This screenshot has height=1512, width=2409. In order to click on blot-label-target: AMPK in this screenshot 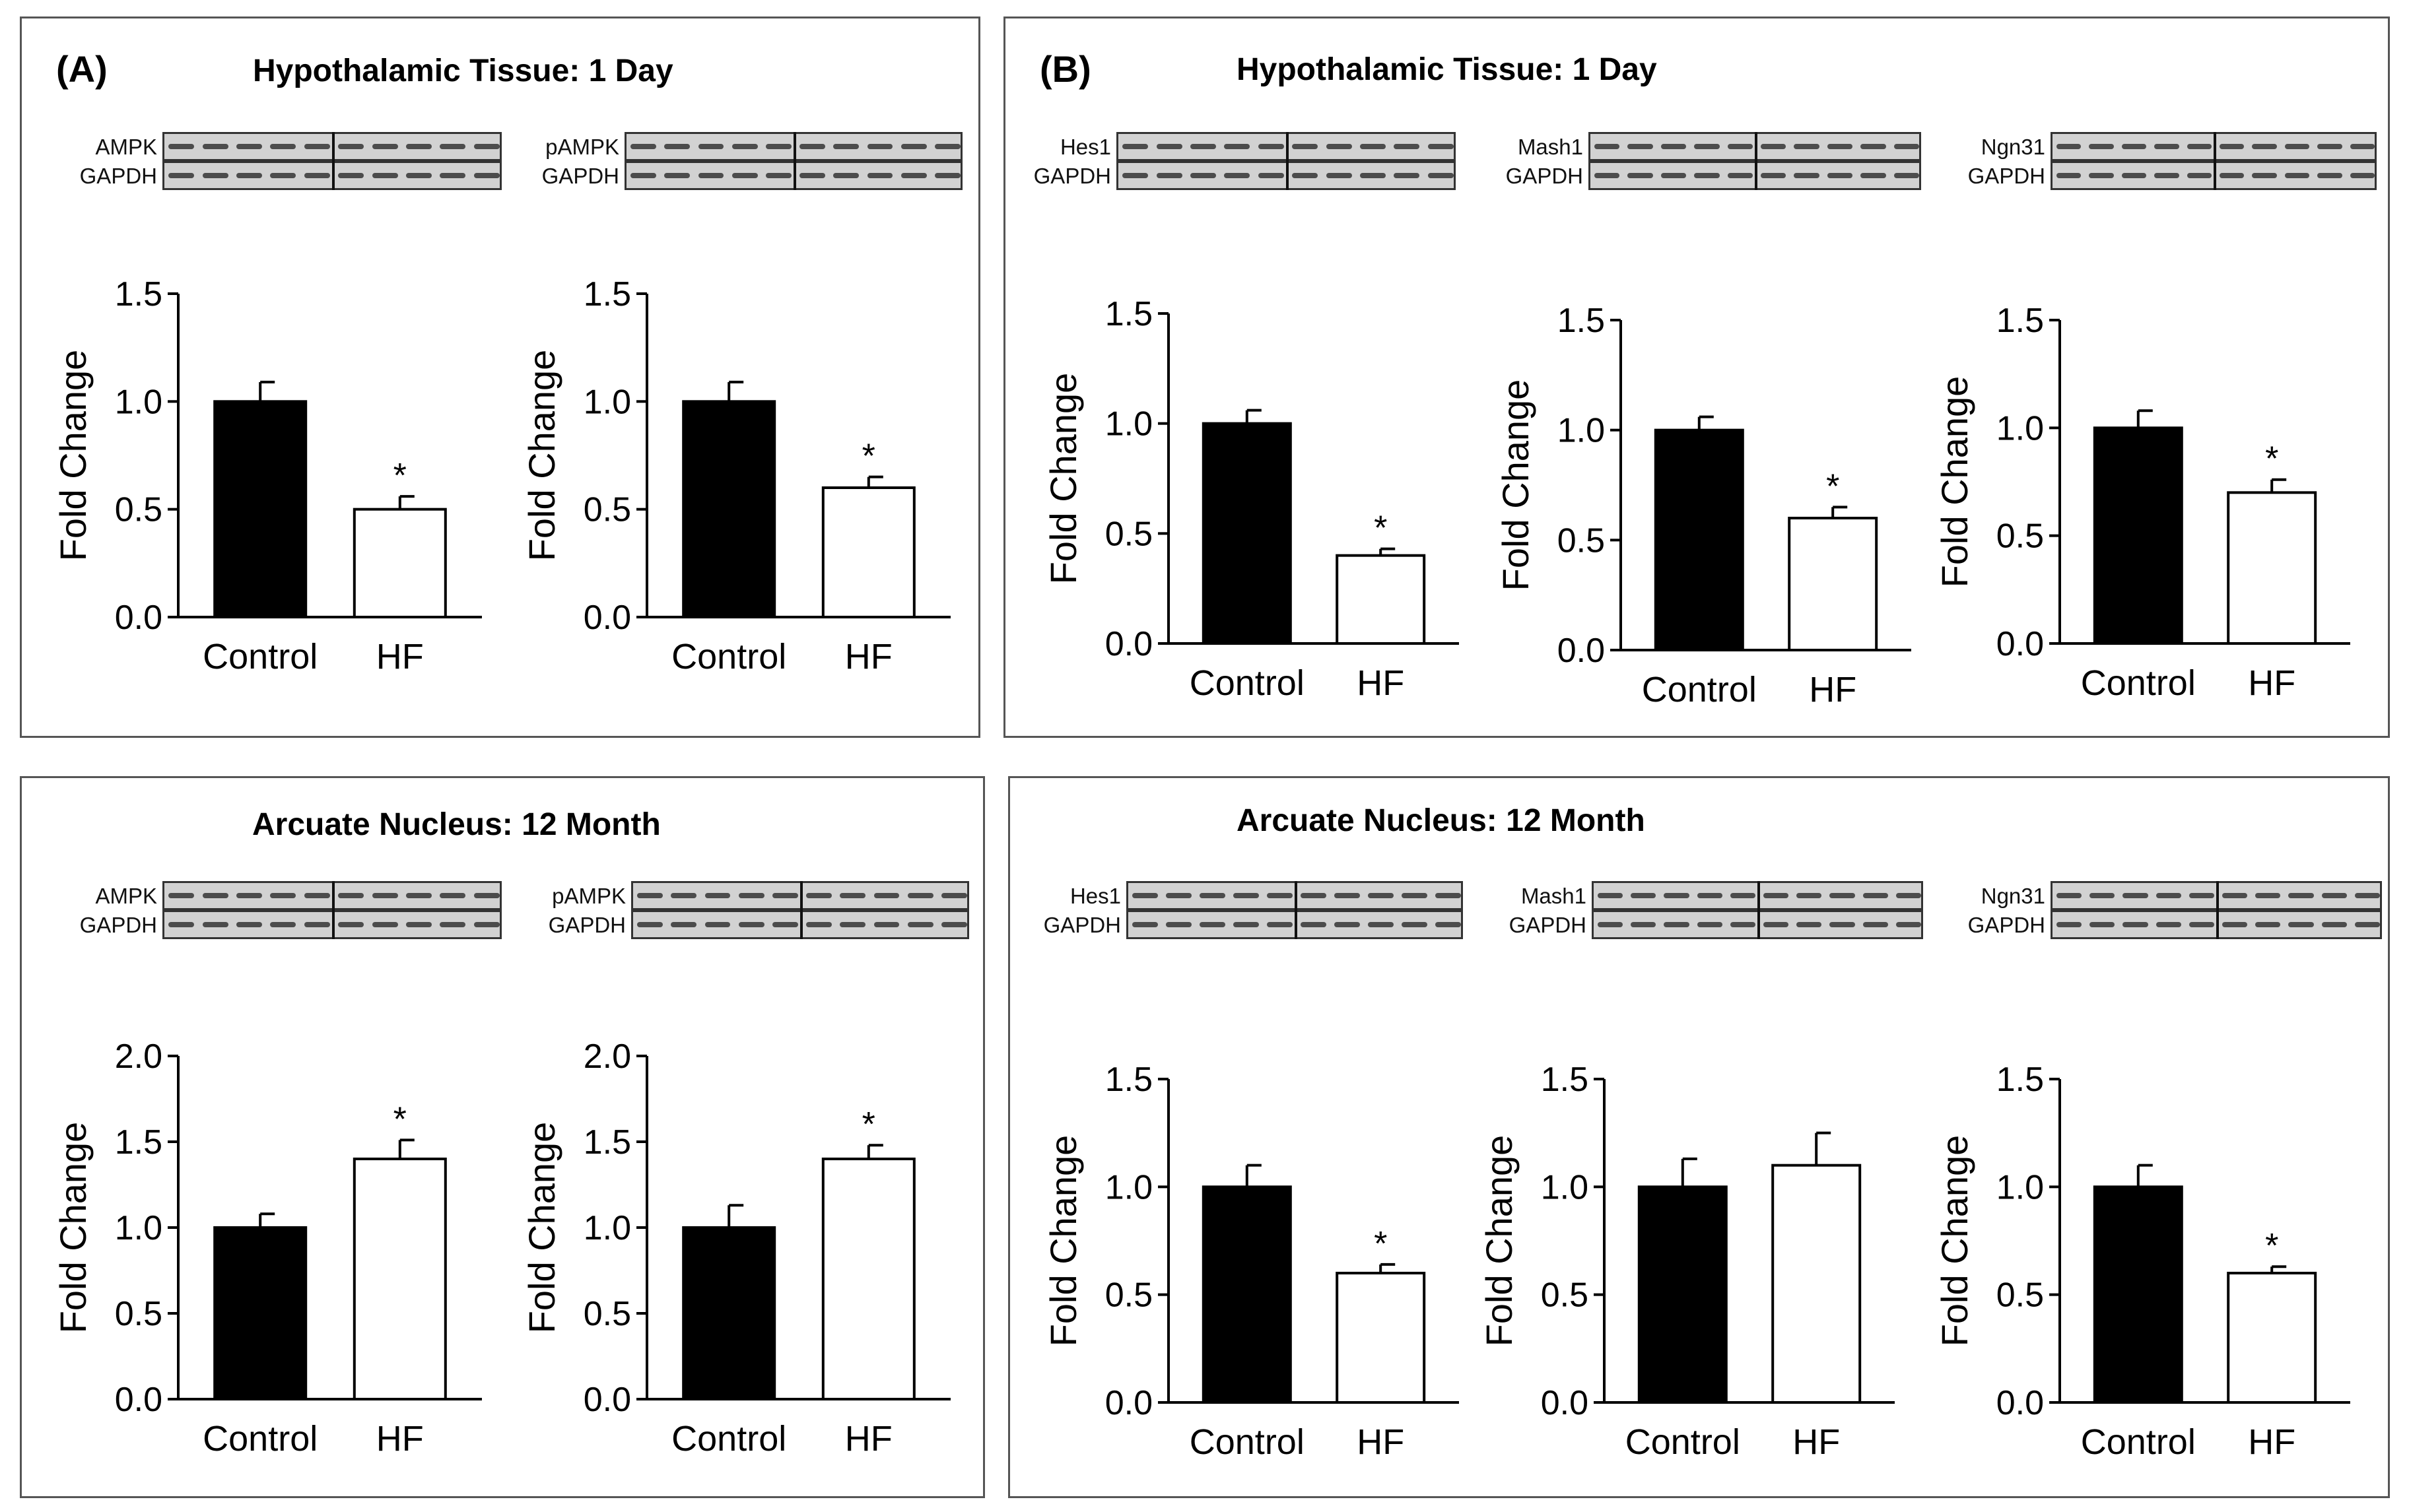, I will do `click(126, 896)`.